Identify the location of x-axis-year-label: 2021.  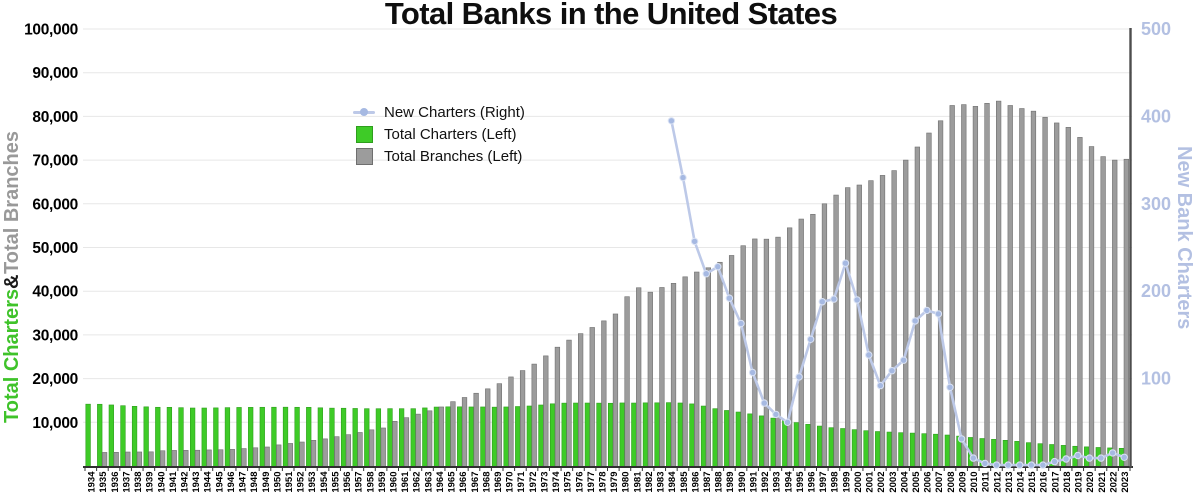
(1102, 482).